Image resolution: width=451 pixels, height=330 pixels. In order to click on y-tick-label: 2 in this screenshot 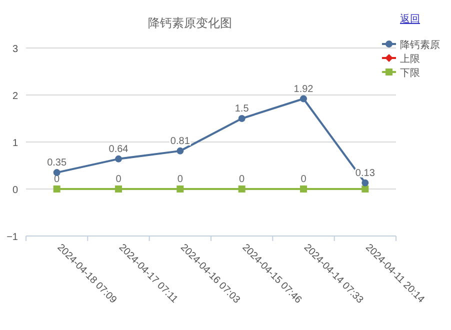, I will do `click(15, 96)`.